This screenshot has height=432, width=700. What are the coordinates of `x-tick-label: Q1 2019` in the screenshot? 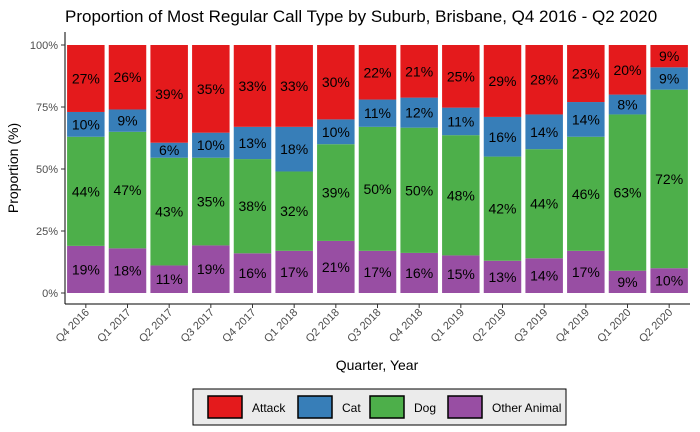 It's located at (448, 326).